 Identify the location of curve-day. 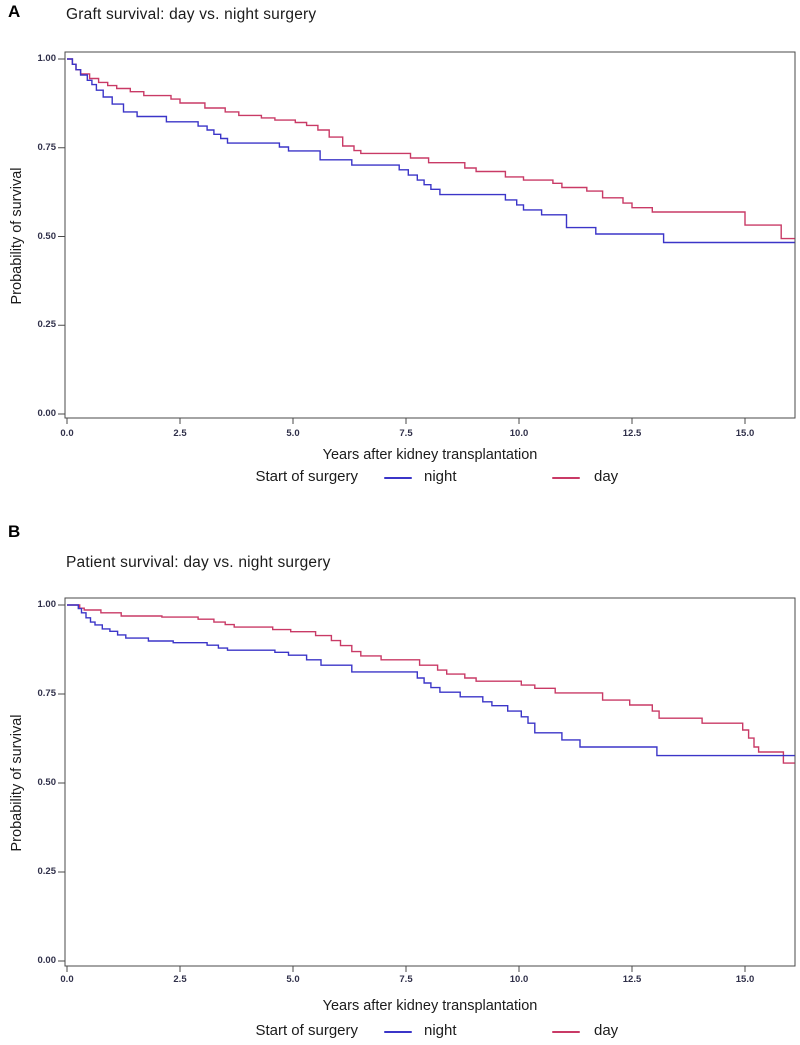
(431, 684).